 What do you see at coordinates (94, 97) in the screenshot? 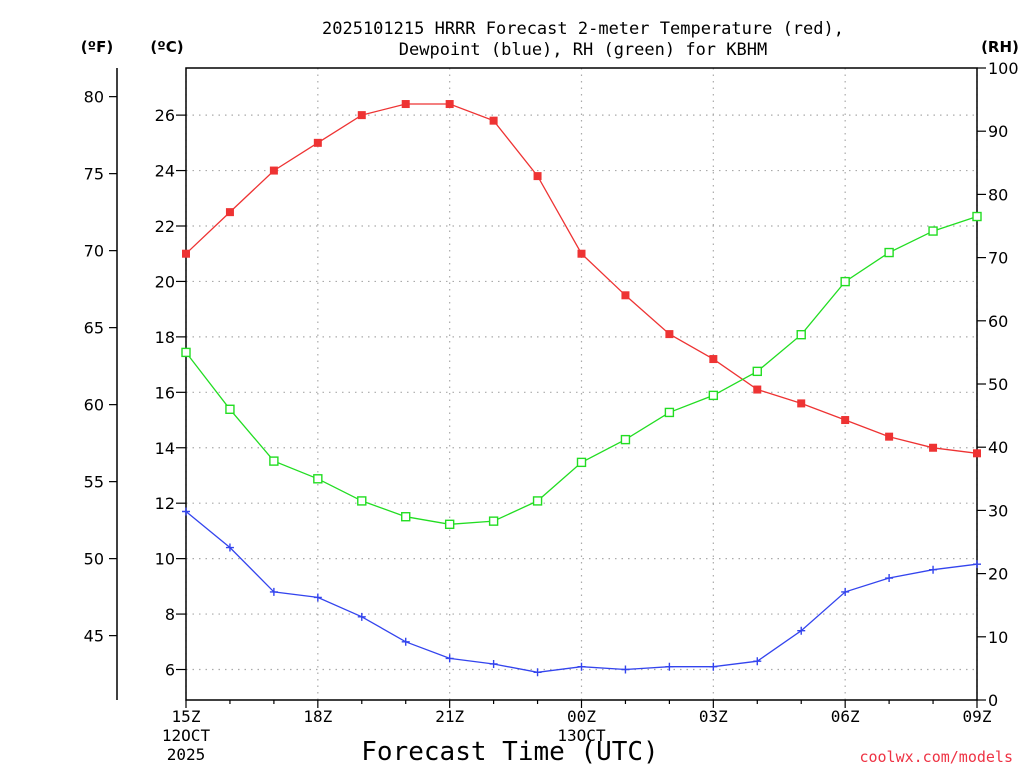
I see `fahrenheit-tick-label: 80` at bounding box center [94, 97].